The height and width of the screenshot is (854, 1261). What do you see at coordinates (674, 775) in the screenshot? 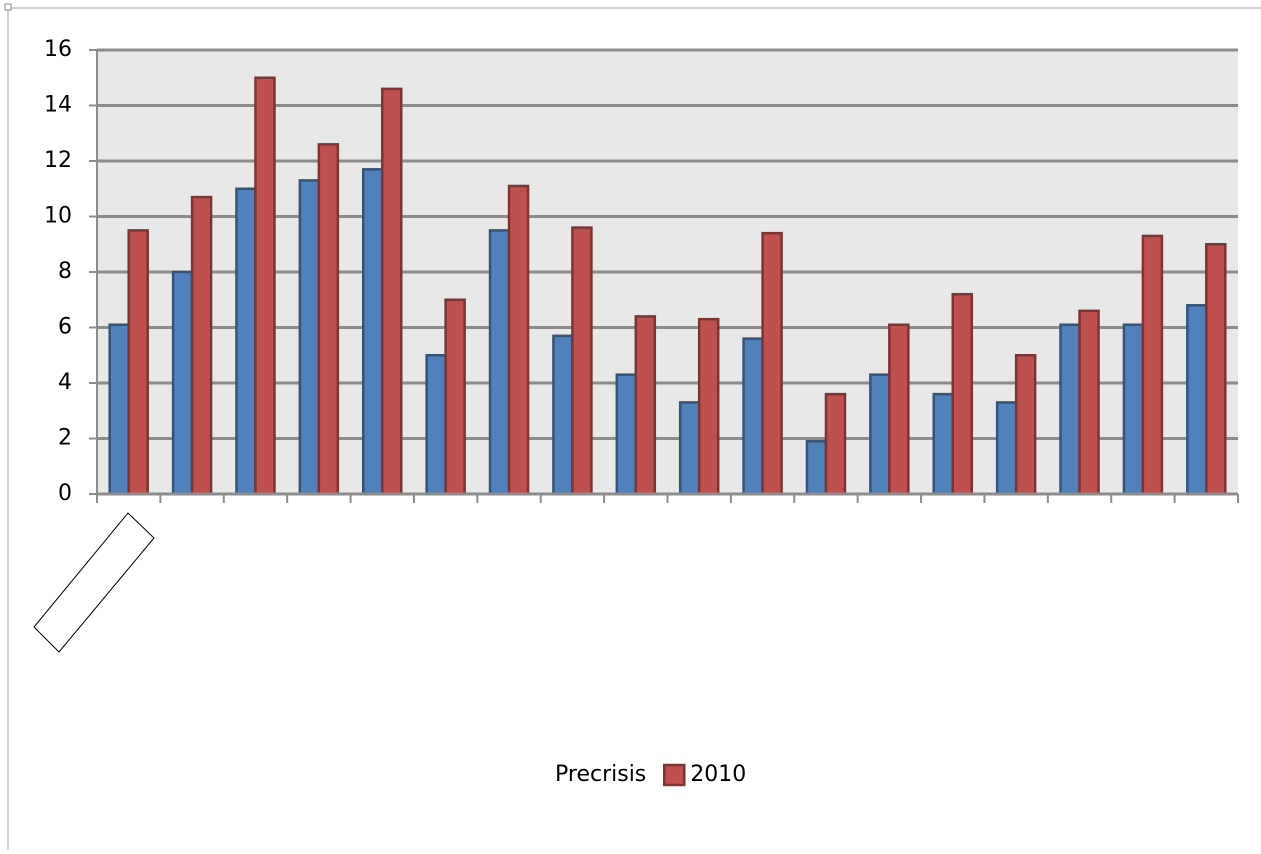
I see `legend-marker` at bounding box center [674, 775].